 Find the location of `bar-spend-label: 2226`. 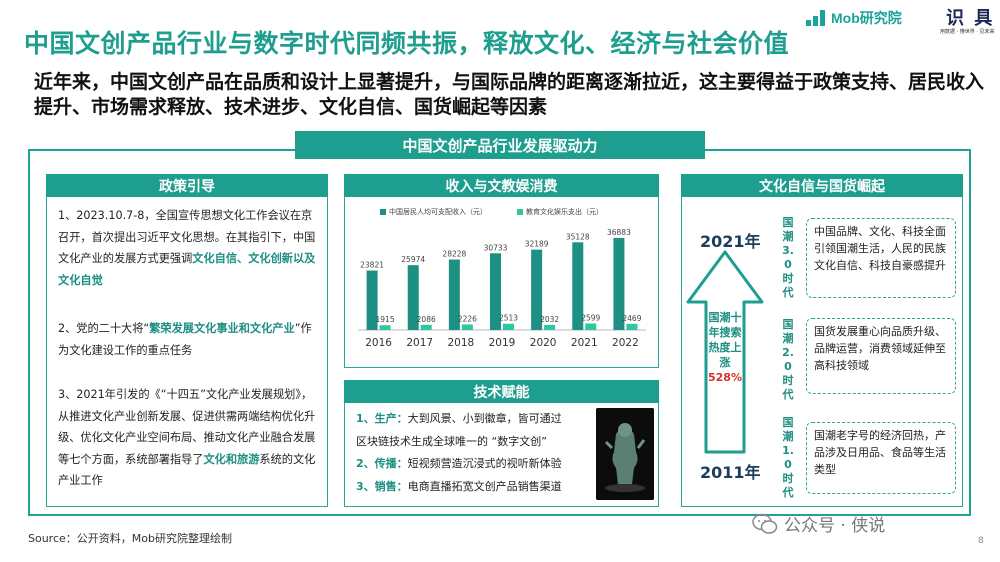

bar-spend-label: 2226 is located at coordinates (467, 318).